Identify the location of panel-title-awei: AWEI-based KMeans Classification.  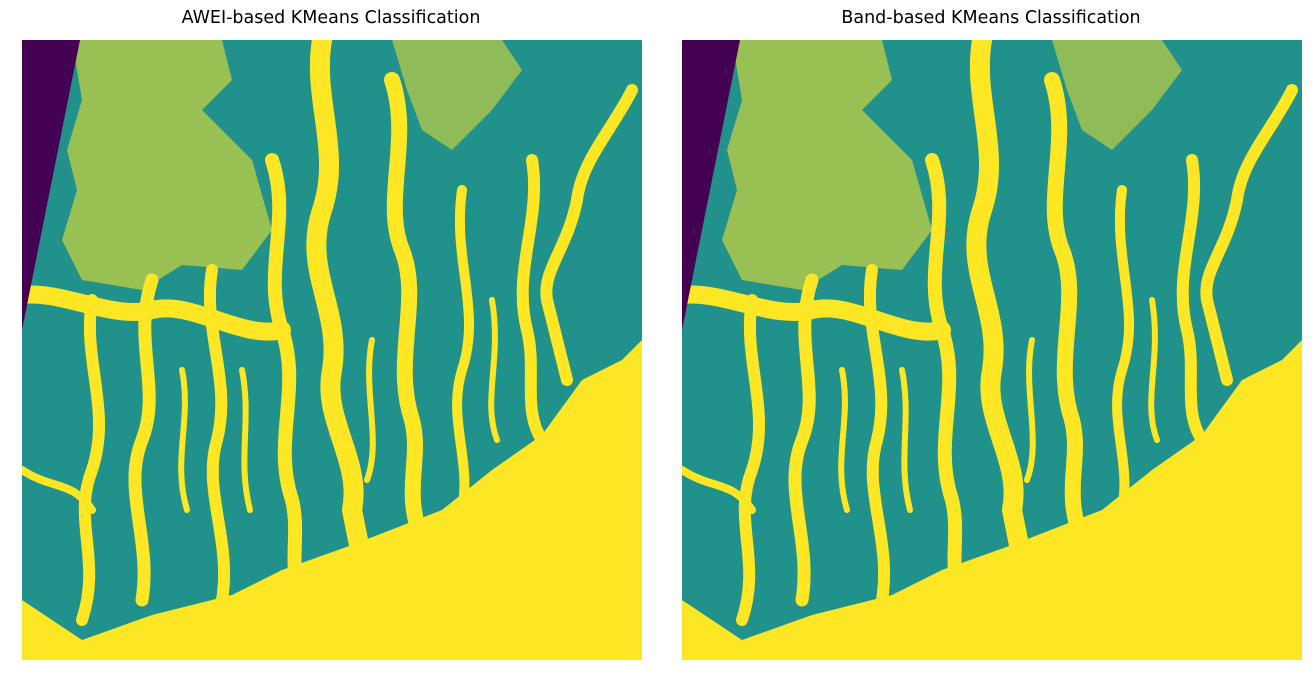
(331, 18).